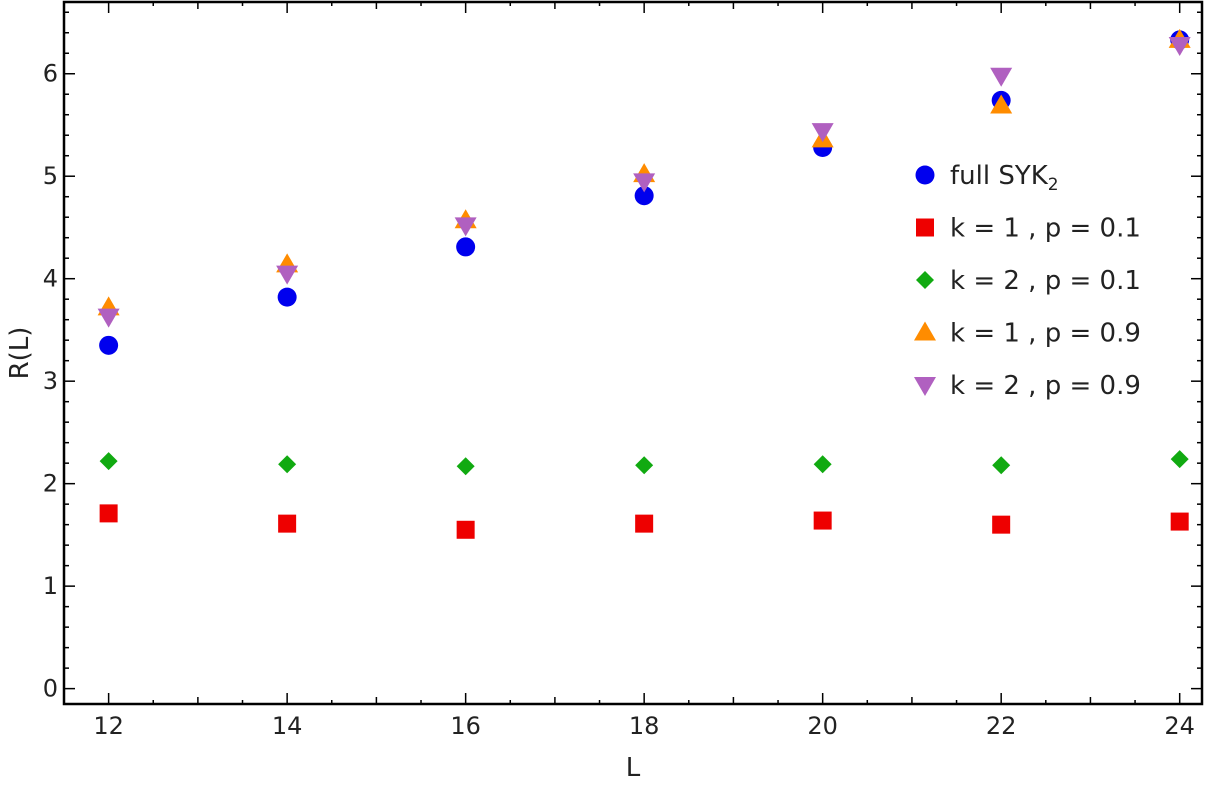 The height and width of the screenshot is (785, 1205). Describe the element at coordinates (1045, 386) in the screenshot. I see `legend-label: k = 2 , p = 0.9` at that location.